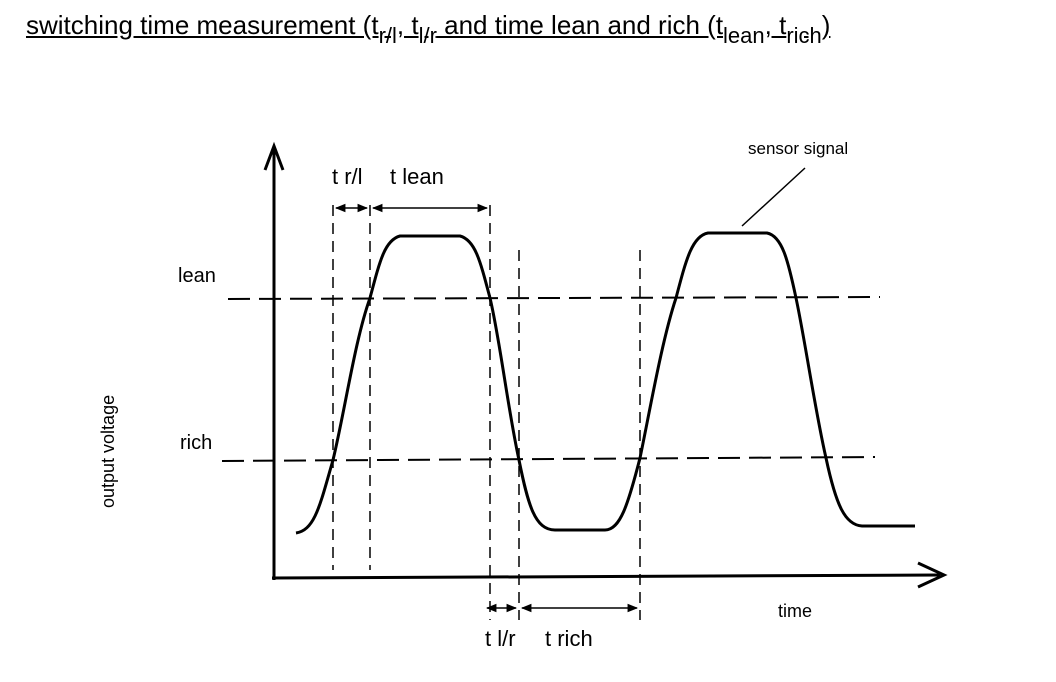 The width and height of the screenshot is (1056, 682). What do you see at coordinates (347, 176) in the screenshot?
I see `t-rl-label: t r/l` at bounding box center [347, 176].